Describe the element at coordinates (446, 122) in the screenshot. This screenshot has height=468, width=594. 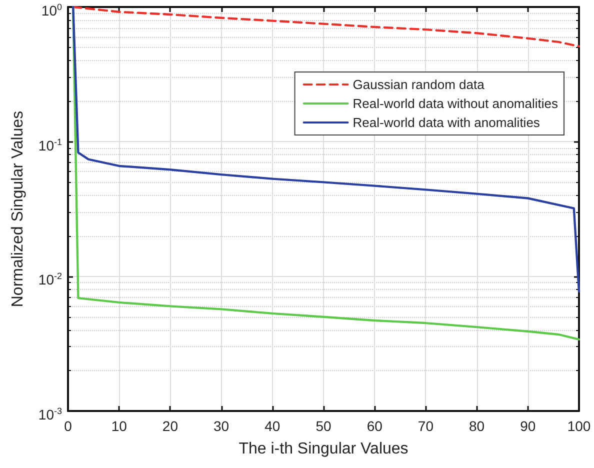
I see `legend-label: Real-world data with anomalities` at that location.